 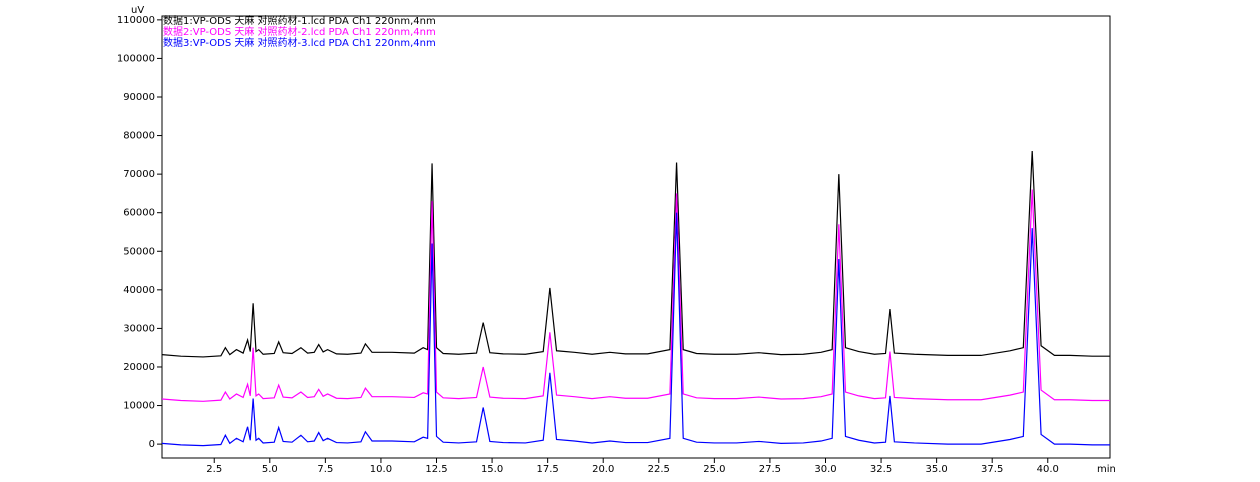 What do you see at coordinates (325, 469) in the screenshot?
I see `x-tick-label: 7.5` at bounding box center [325, 469].